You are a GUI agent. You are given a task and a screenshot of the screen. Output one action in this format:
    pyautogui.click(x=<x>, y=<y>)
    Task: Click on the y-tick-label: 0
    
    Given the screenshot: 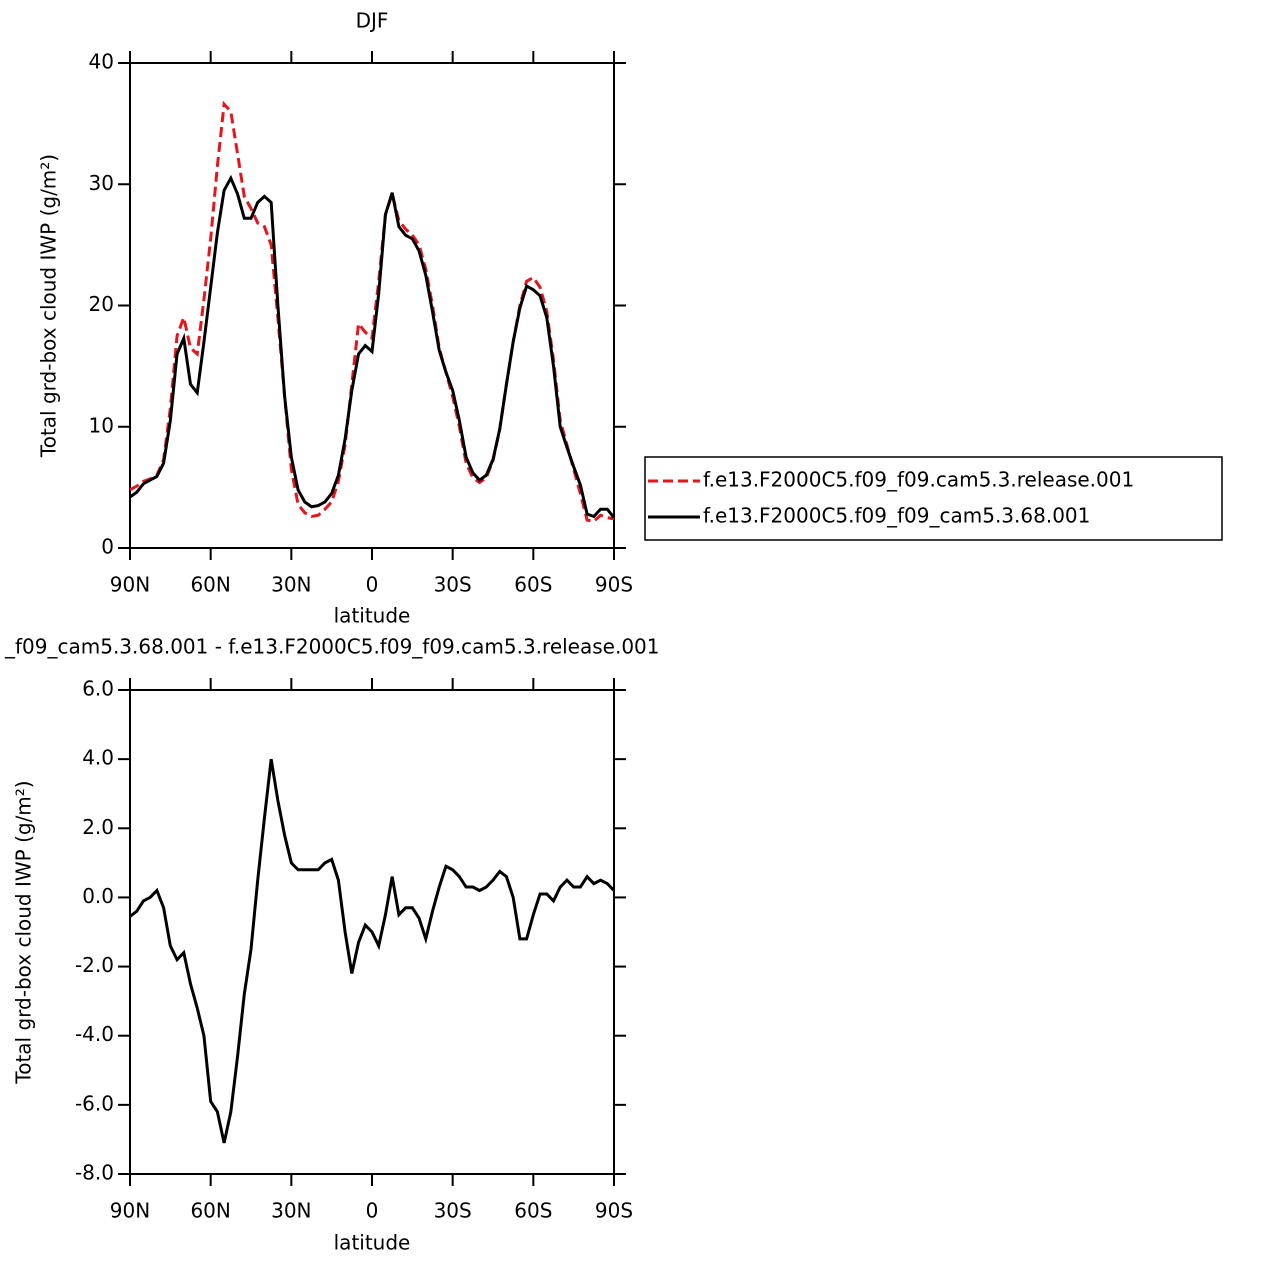 What is the action you would take?
    pyautogui.click(x=107, y=547)
    